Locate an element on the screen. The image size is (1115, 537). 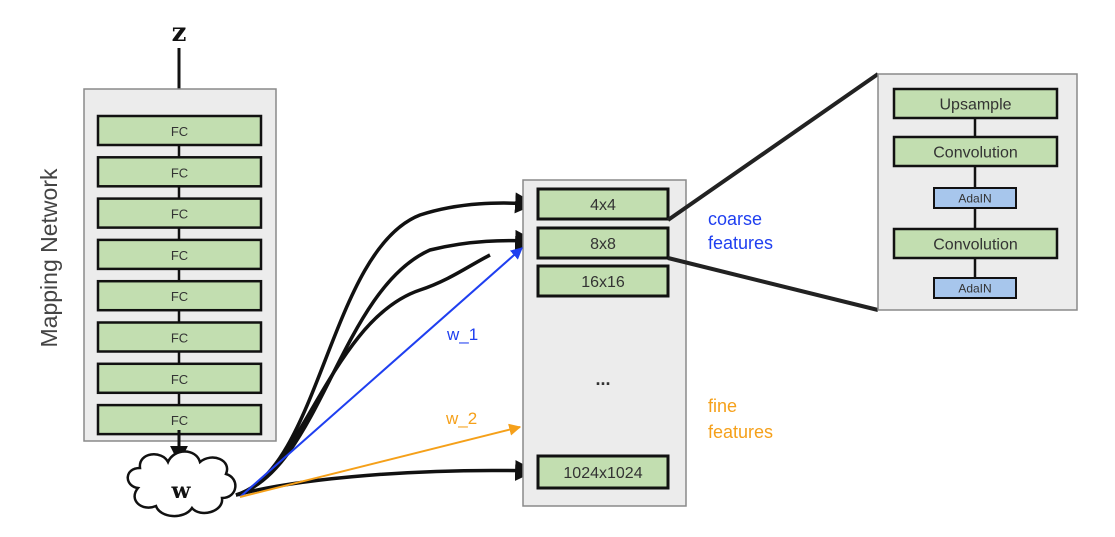
w-to-1024-curve is located at coordinates (386, 478).